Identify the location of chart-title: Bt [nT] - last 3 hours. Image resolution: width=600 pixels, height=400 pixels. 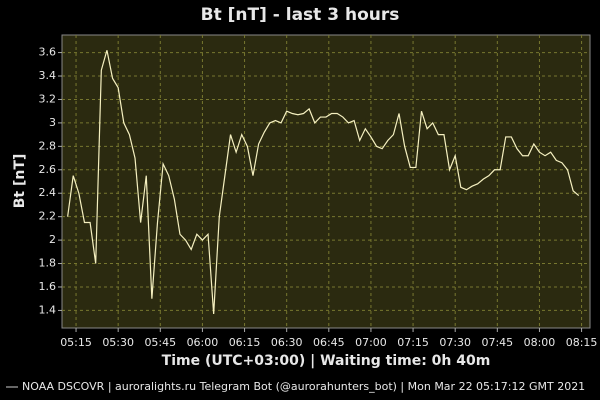
(300, 15).